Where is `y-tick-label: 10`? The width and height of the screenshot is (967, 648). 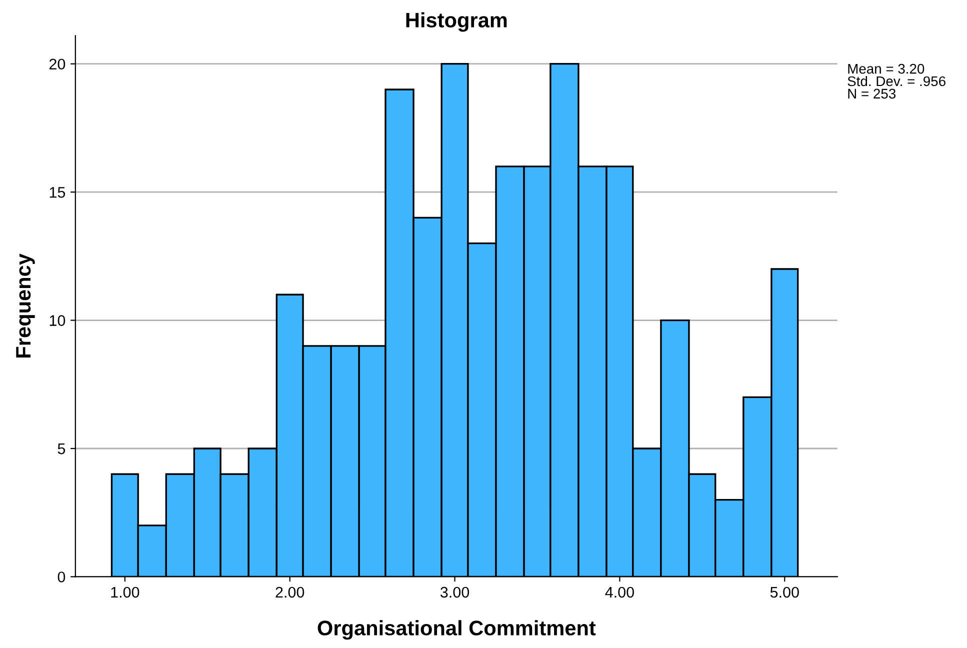
y-tick-label: 10 is located at coordinates (58, 320).